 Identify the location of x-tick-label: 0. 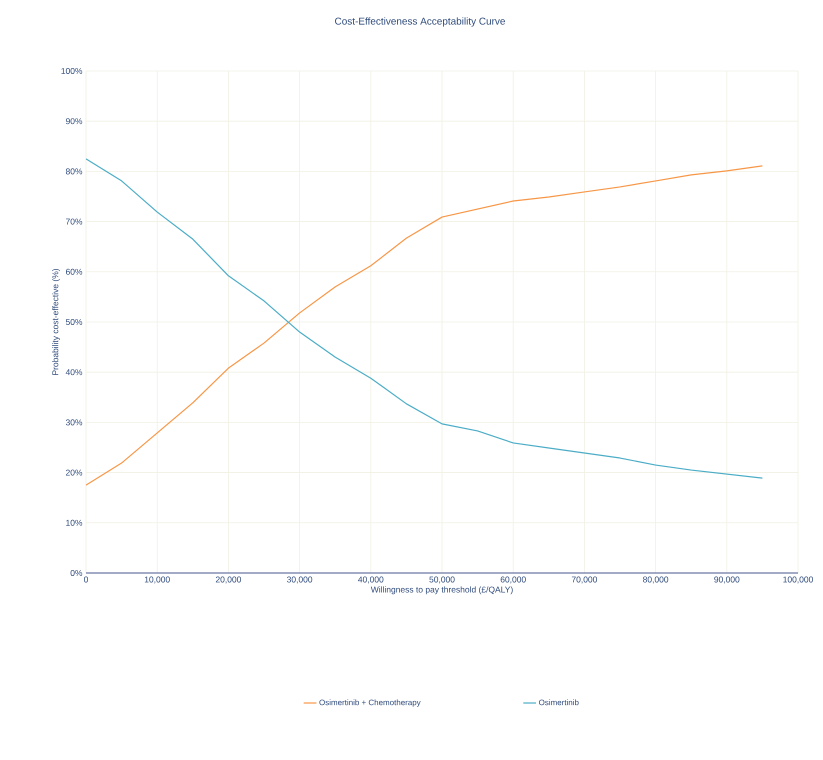
(86, 579).